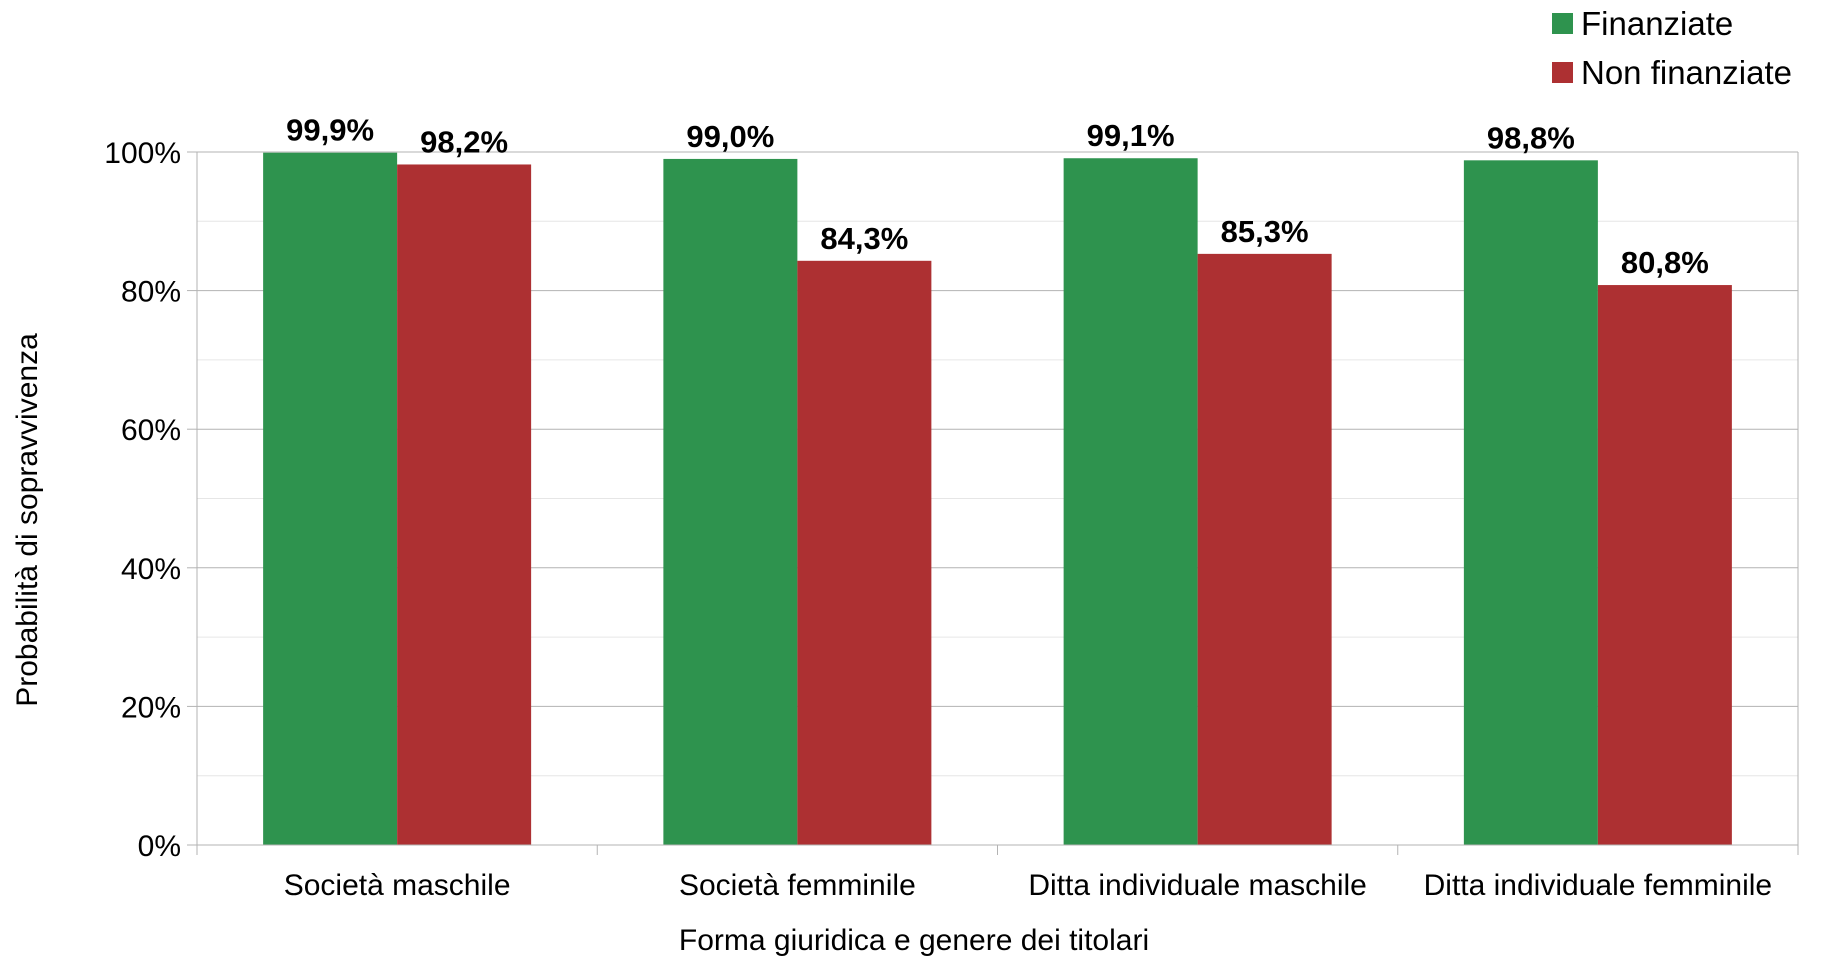  What do you see at coordinates (27, 520) in the screenshot?
I see `y-axis-title: Probabilità di sopravvivenza` at bounding box center [27, 520].